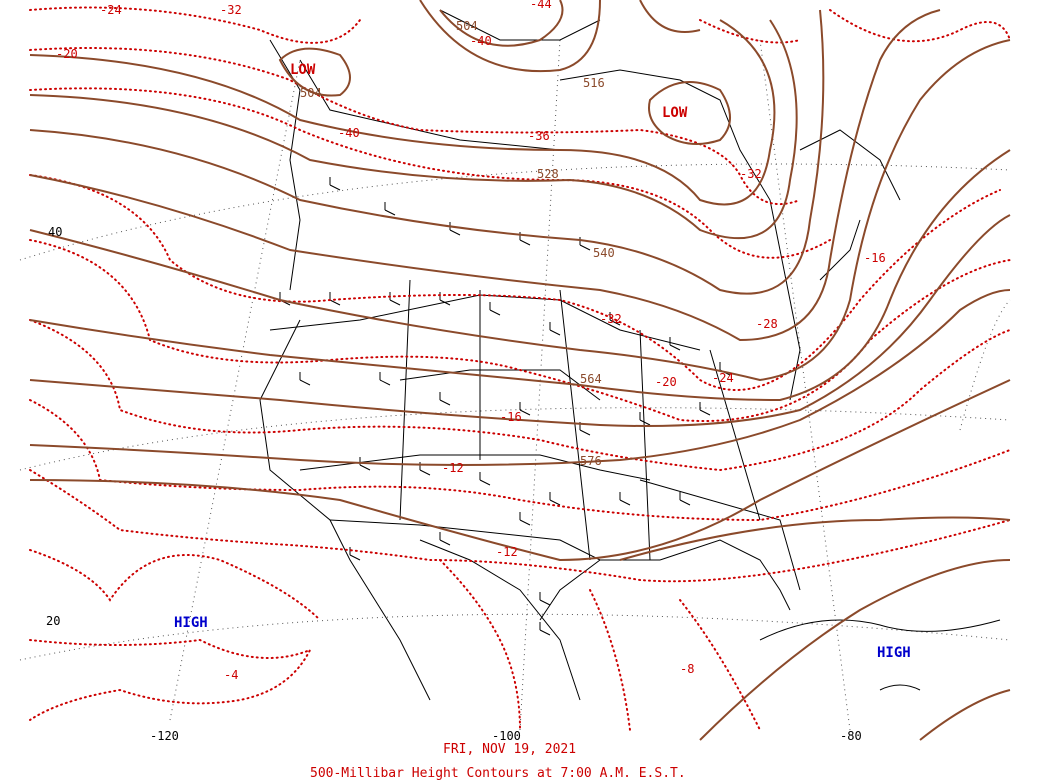 The height and width of the screenshot is (780, 1040). What do you see at coordinates (509, 749) in the screenshot?
I see `date-caption: FRI, NOV 19, 2021` at bounding box center [509, 749].